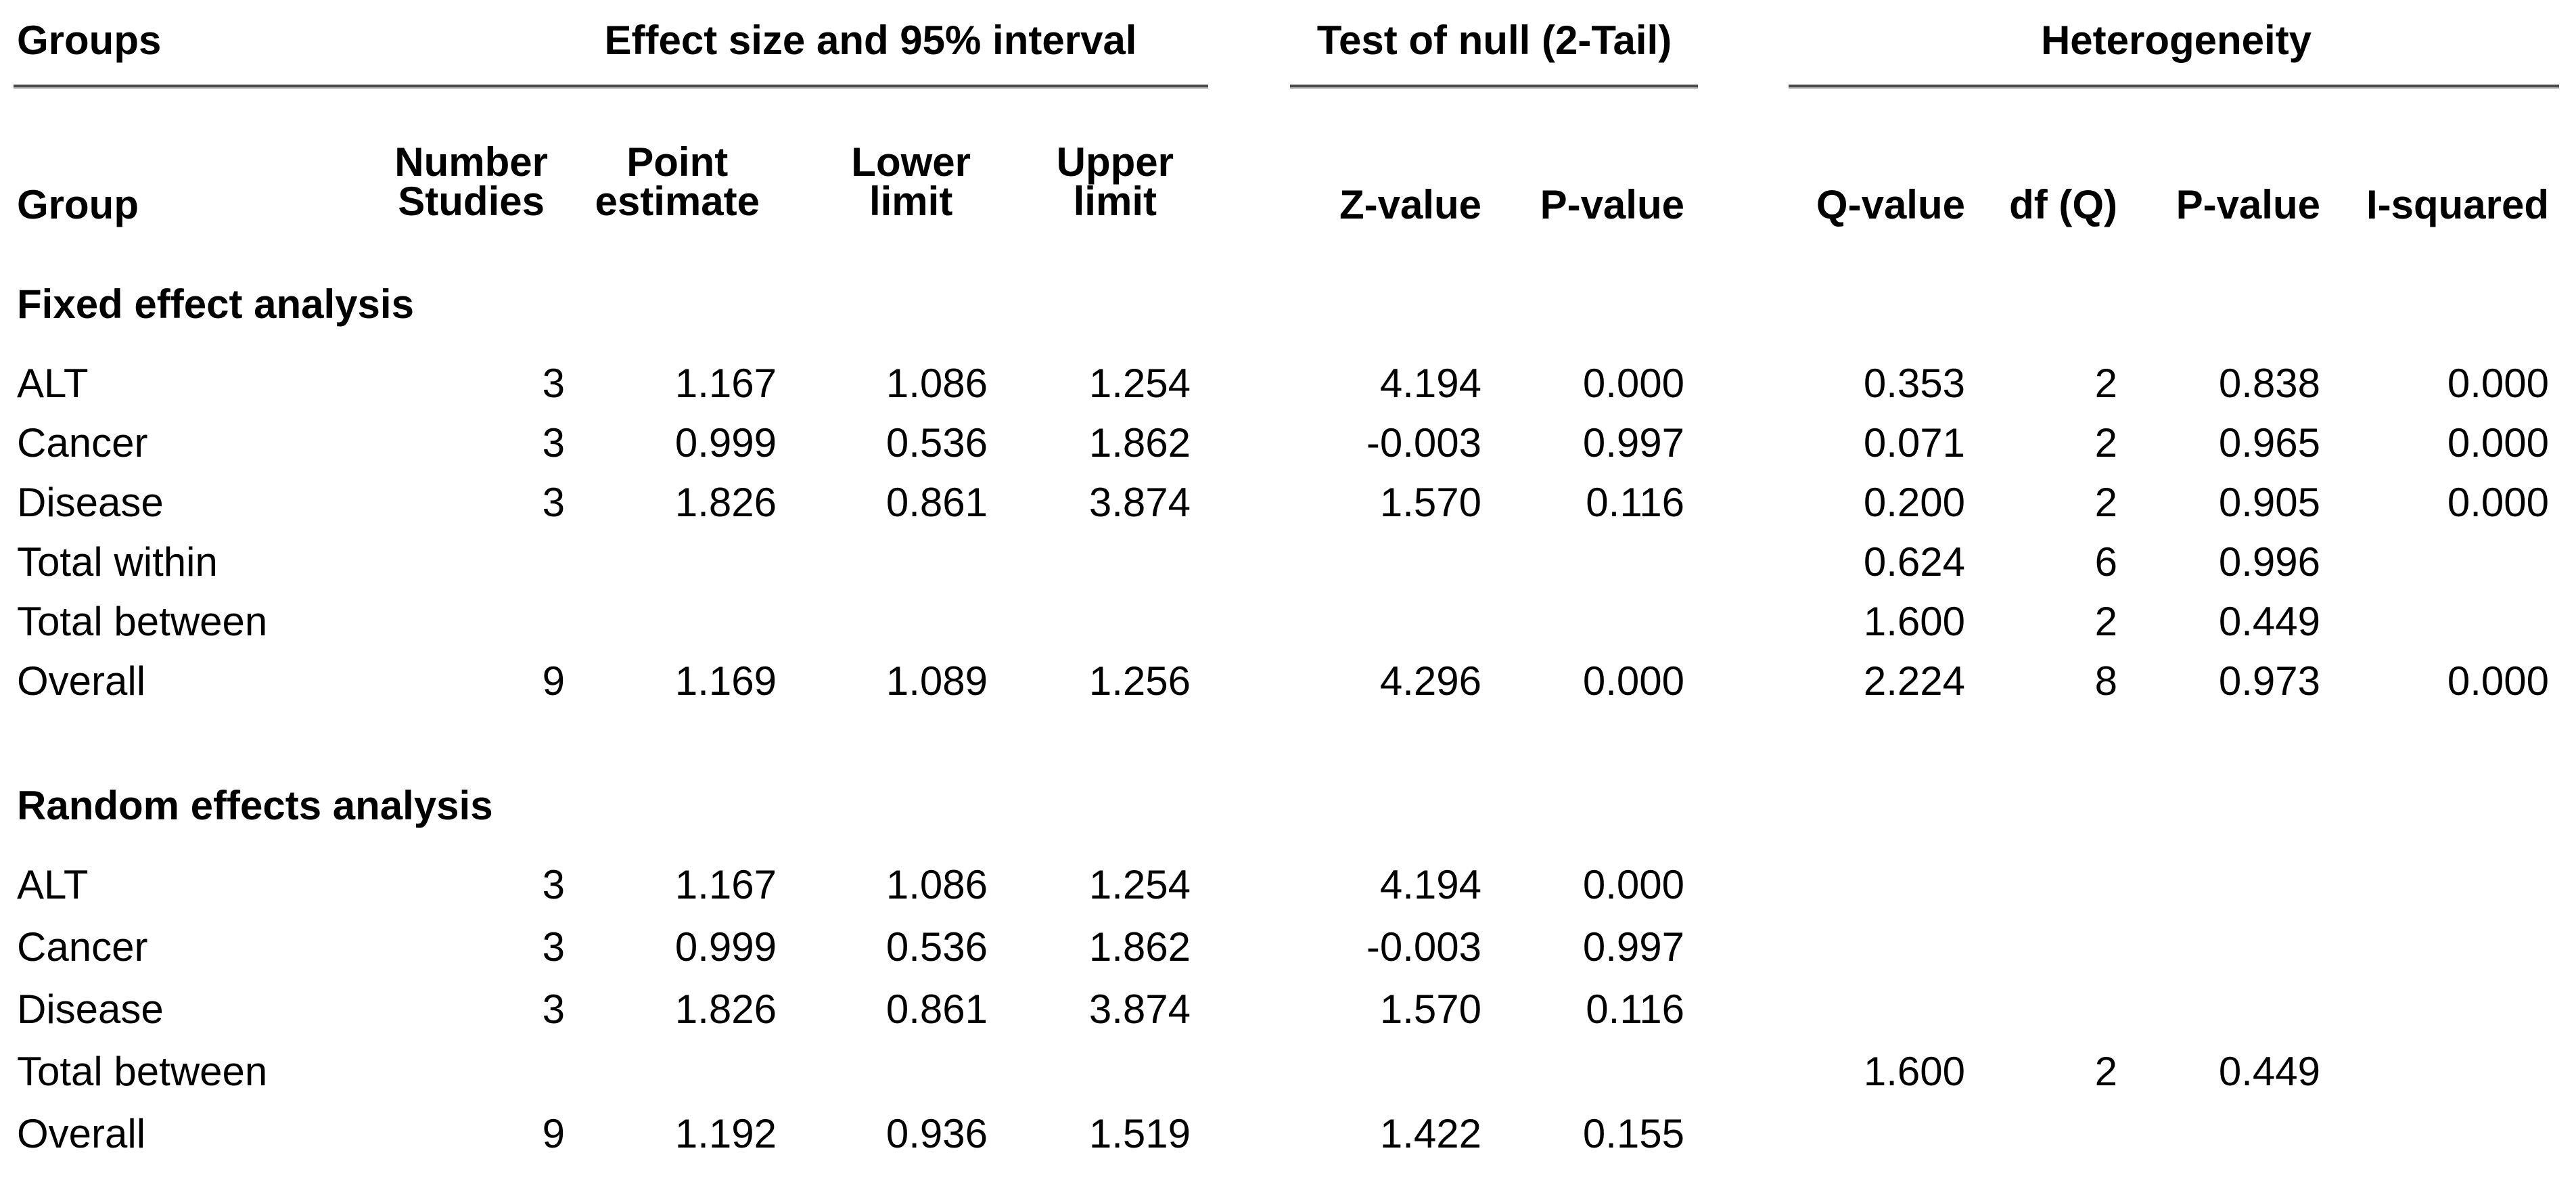 The width and height of the screenshot is (2576, 1178). What do you see at coordinates (1914, 502) in the screenshot?
I see `cell-q-value: 0.200` at bounding box center [1914, 502].